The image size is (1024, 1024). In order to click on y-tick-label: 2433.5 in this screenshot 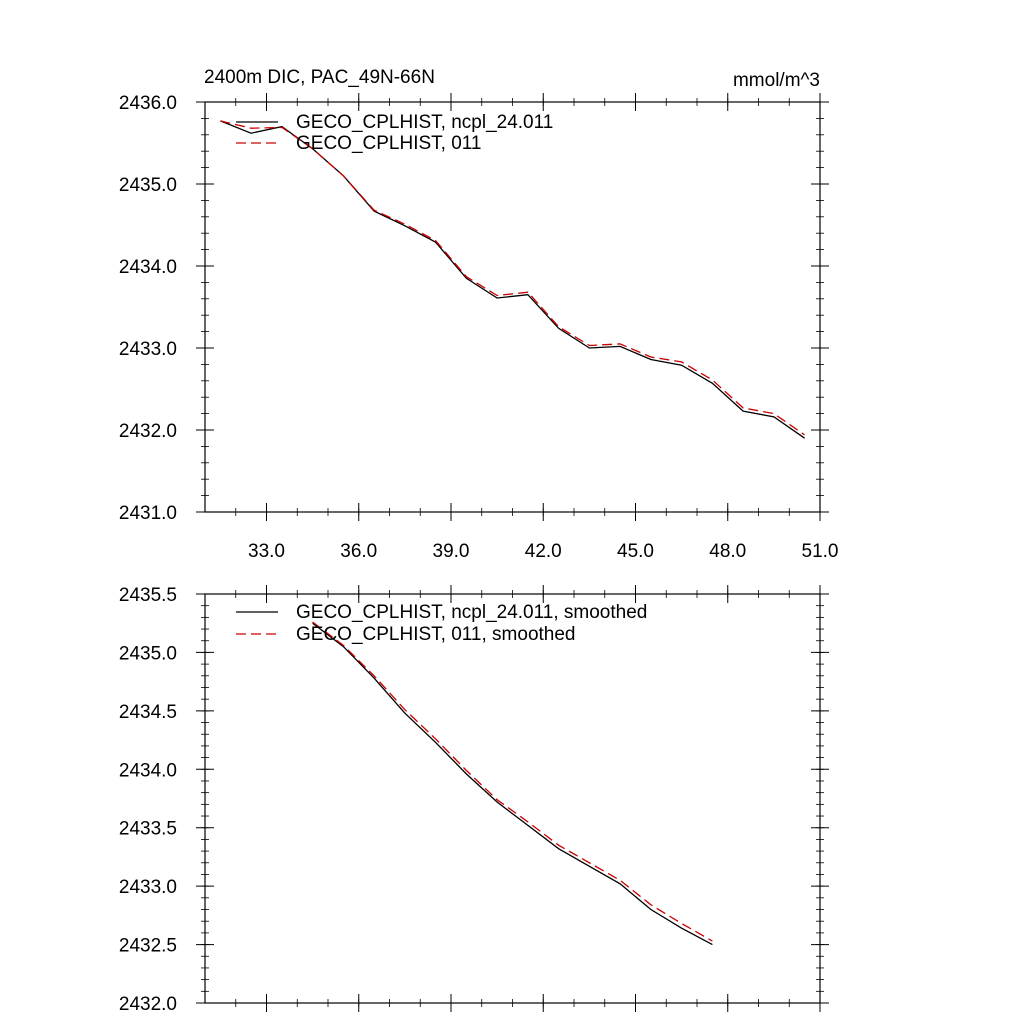, I will do `click(148, 829)`.